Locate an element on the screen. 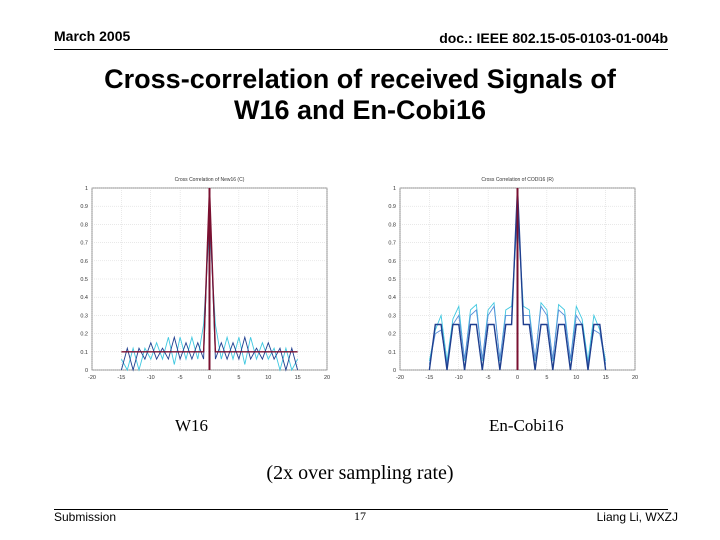 The image size is (720, 540). header-date: March 2005 is located at coordinates (92, 36).